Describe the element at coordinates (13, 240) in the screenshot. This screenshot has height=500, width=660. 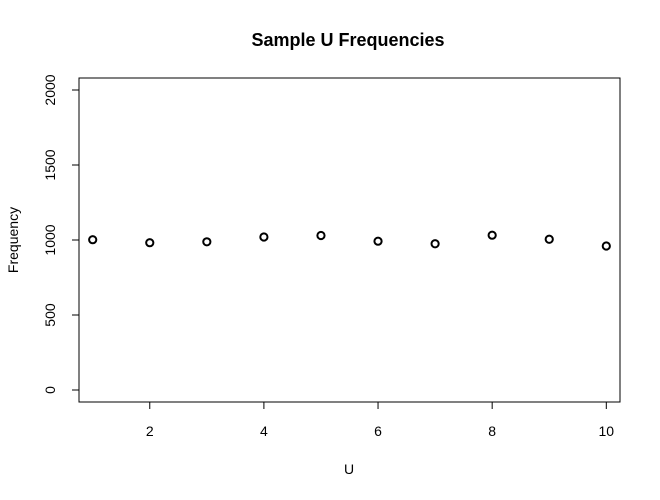
I see `y-axis-label: Frequency` at that location.